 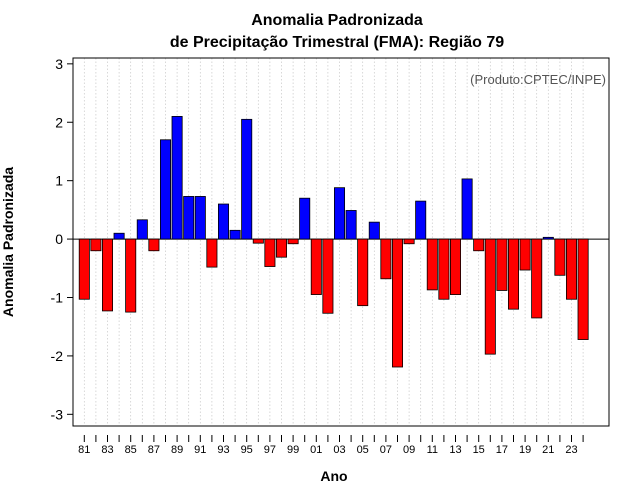 What do you see at coordinates (305, 218) in the screenshot?
I see `bar-2000` at bounding box center [305, 218].